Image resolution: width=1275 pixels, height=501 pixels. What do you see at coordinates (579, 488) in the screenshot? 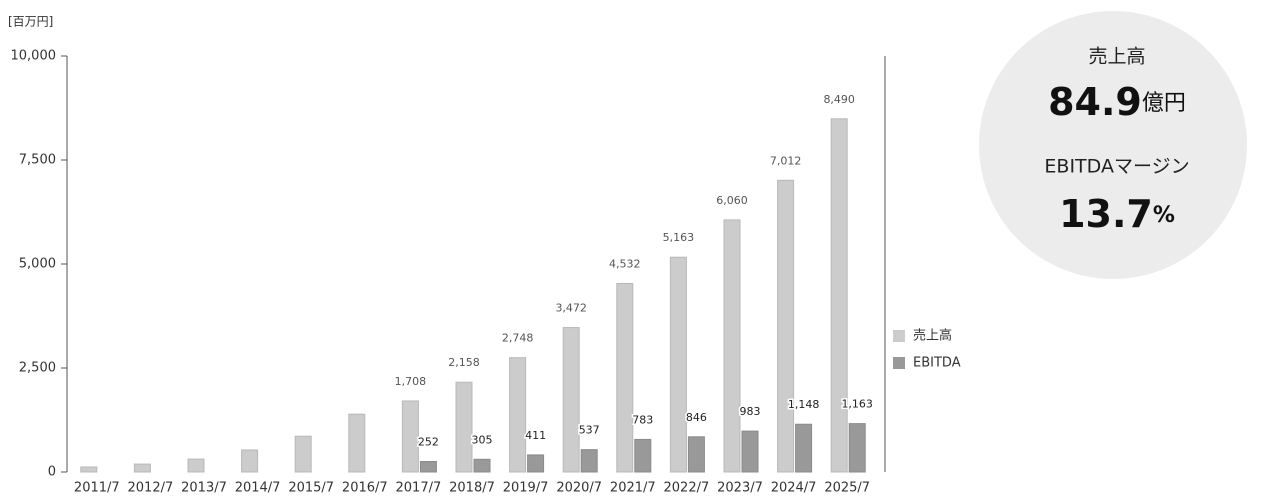
I see `x-tick-label: 2020/7` at bounding box center [579, 488].